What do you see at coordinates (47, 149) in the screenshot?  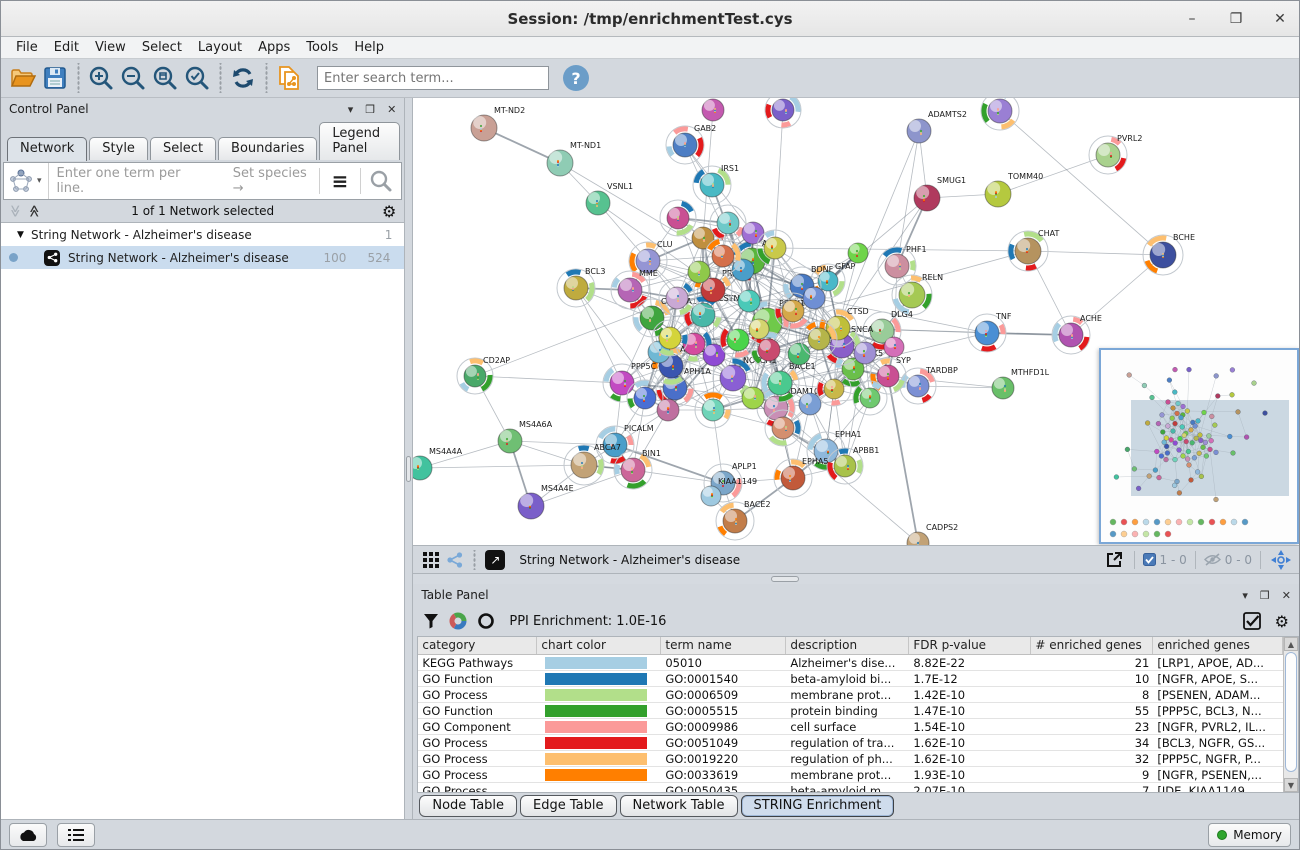 I see `tab-network: Network` at bounding box center [47, 149].